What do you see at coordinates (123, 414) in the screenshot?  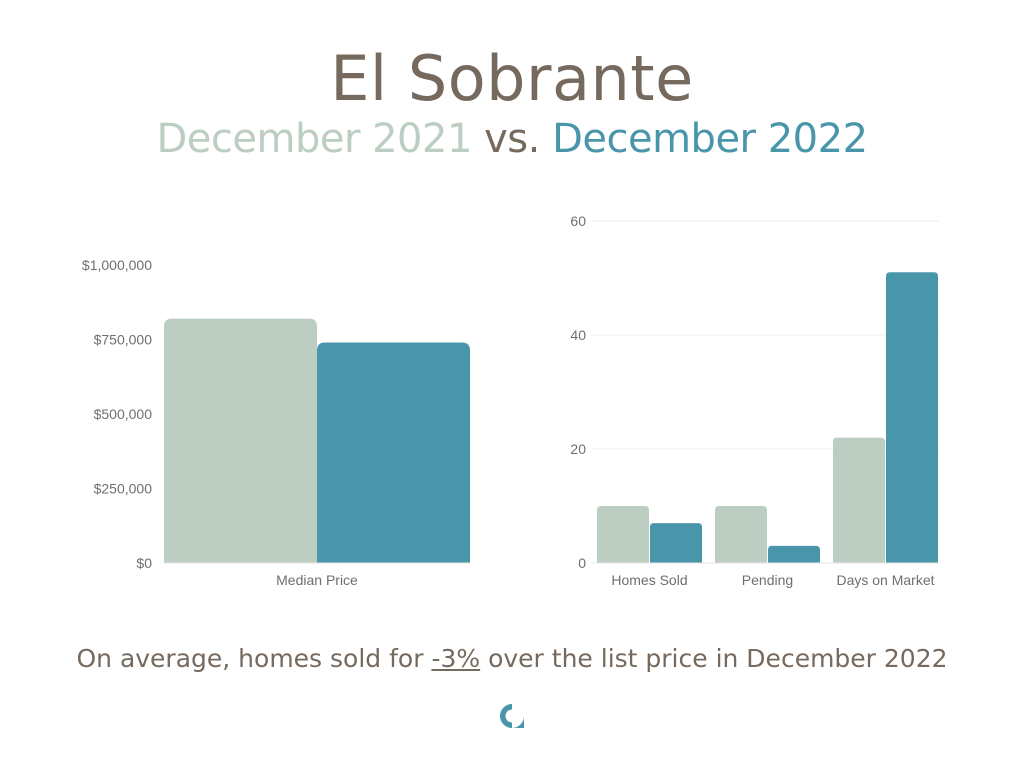 I see `y-tick-label: $500,000` at bounding box center [123, 414].